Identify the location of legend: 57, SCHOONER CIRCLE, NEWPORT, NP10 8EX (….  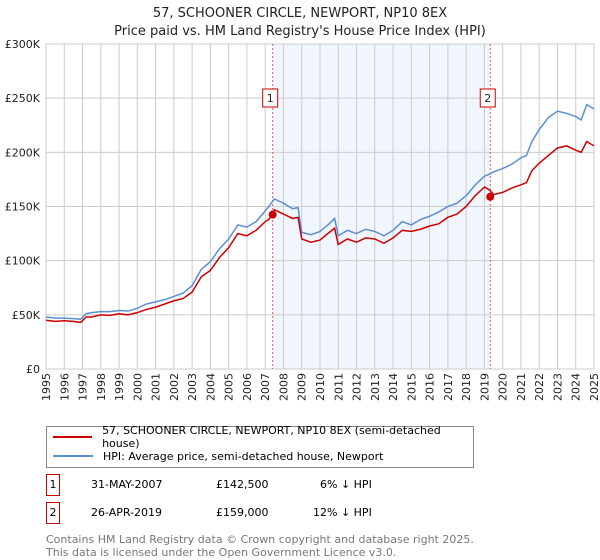
(260, 446).